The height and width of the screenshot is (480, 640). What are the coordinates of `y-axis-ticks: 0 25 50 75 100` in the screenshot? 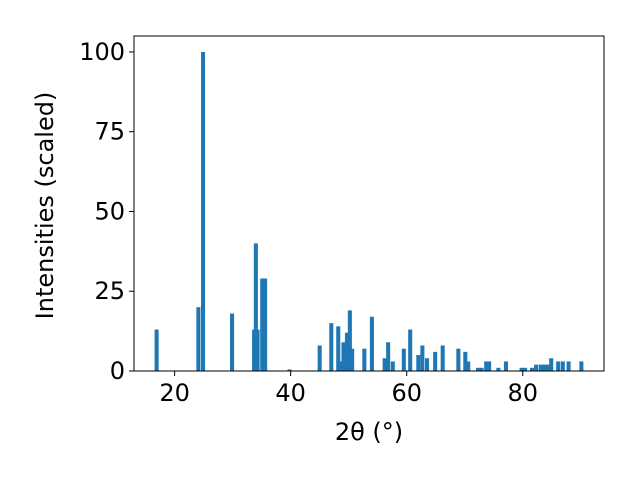 It's located at (106, 211).